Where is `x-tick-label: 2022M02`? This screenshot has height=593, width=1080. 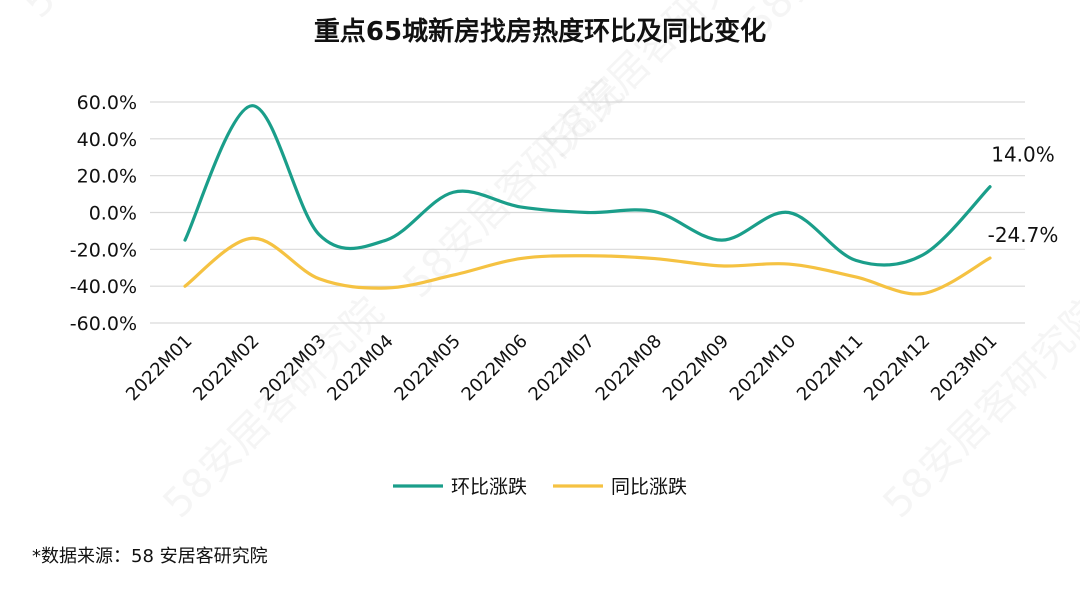
x-tick-label: 2022M02 is located at coordinates (226, 368).